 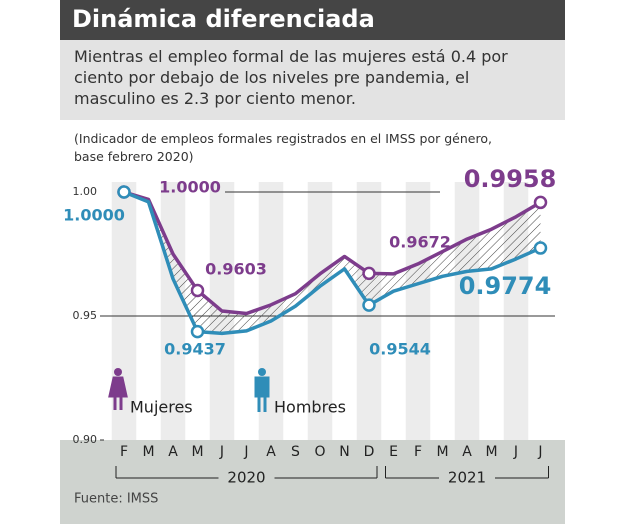 I want to click on y-tick-label: 0.95, so click(x=85, y=315).